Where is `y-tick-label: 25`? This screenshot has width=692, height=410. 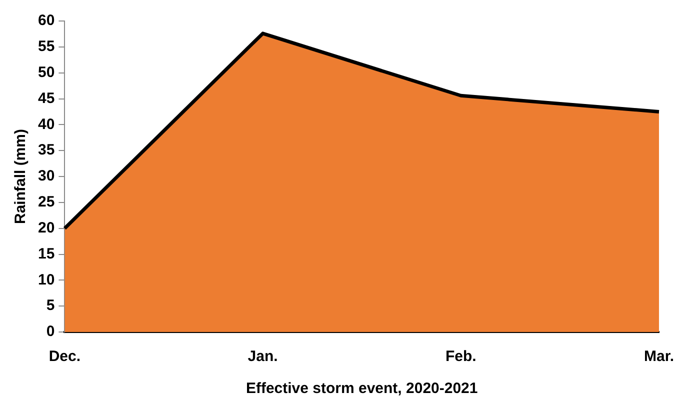
y-tick-label: 25 is located at coordinates (46, 202).